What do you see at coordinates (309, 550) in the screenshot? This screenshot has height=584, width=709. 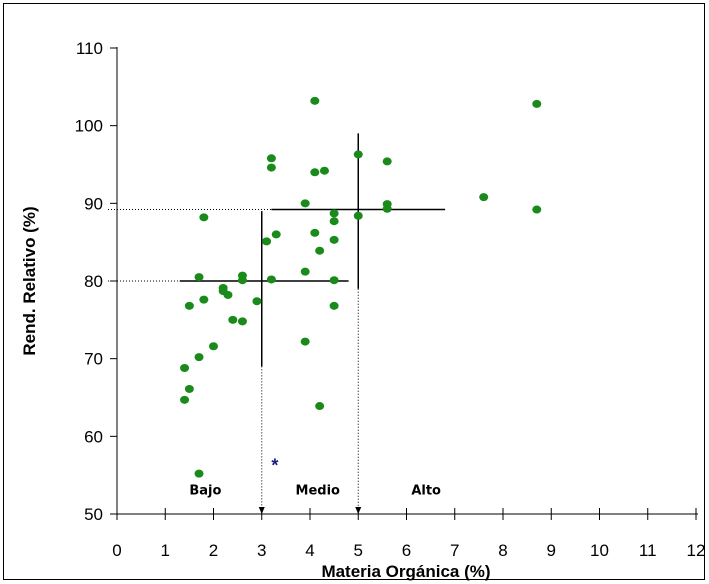 I see `x-tick-label: 4` at bounding box center [309, 550].